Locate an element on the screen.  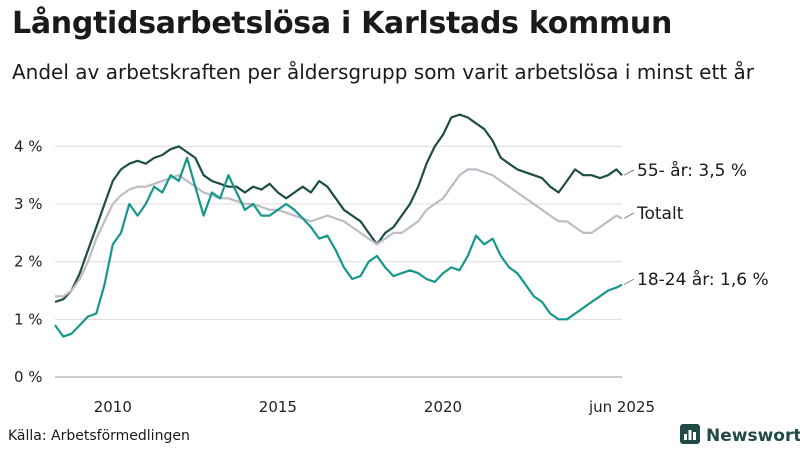
y-tick-label: 2 % is located at coordinates (28, 262).